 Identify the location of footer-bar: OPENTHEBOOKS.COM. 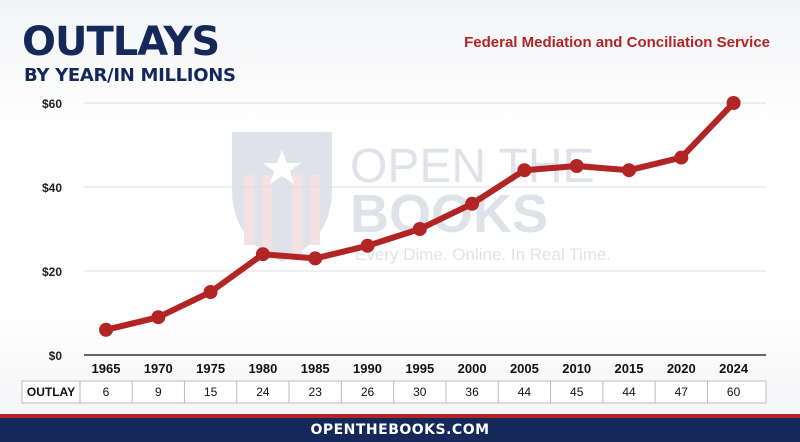
(400, 430).